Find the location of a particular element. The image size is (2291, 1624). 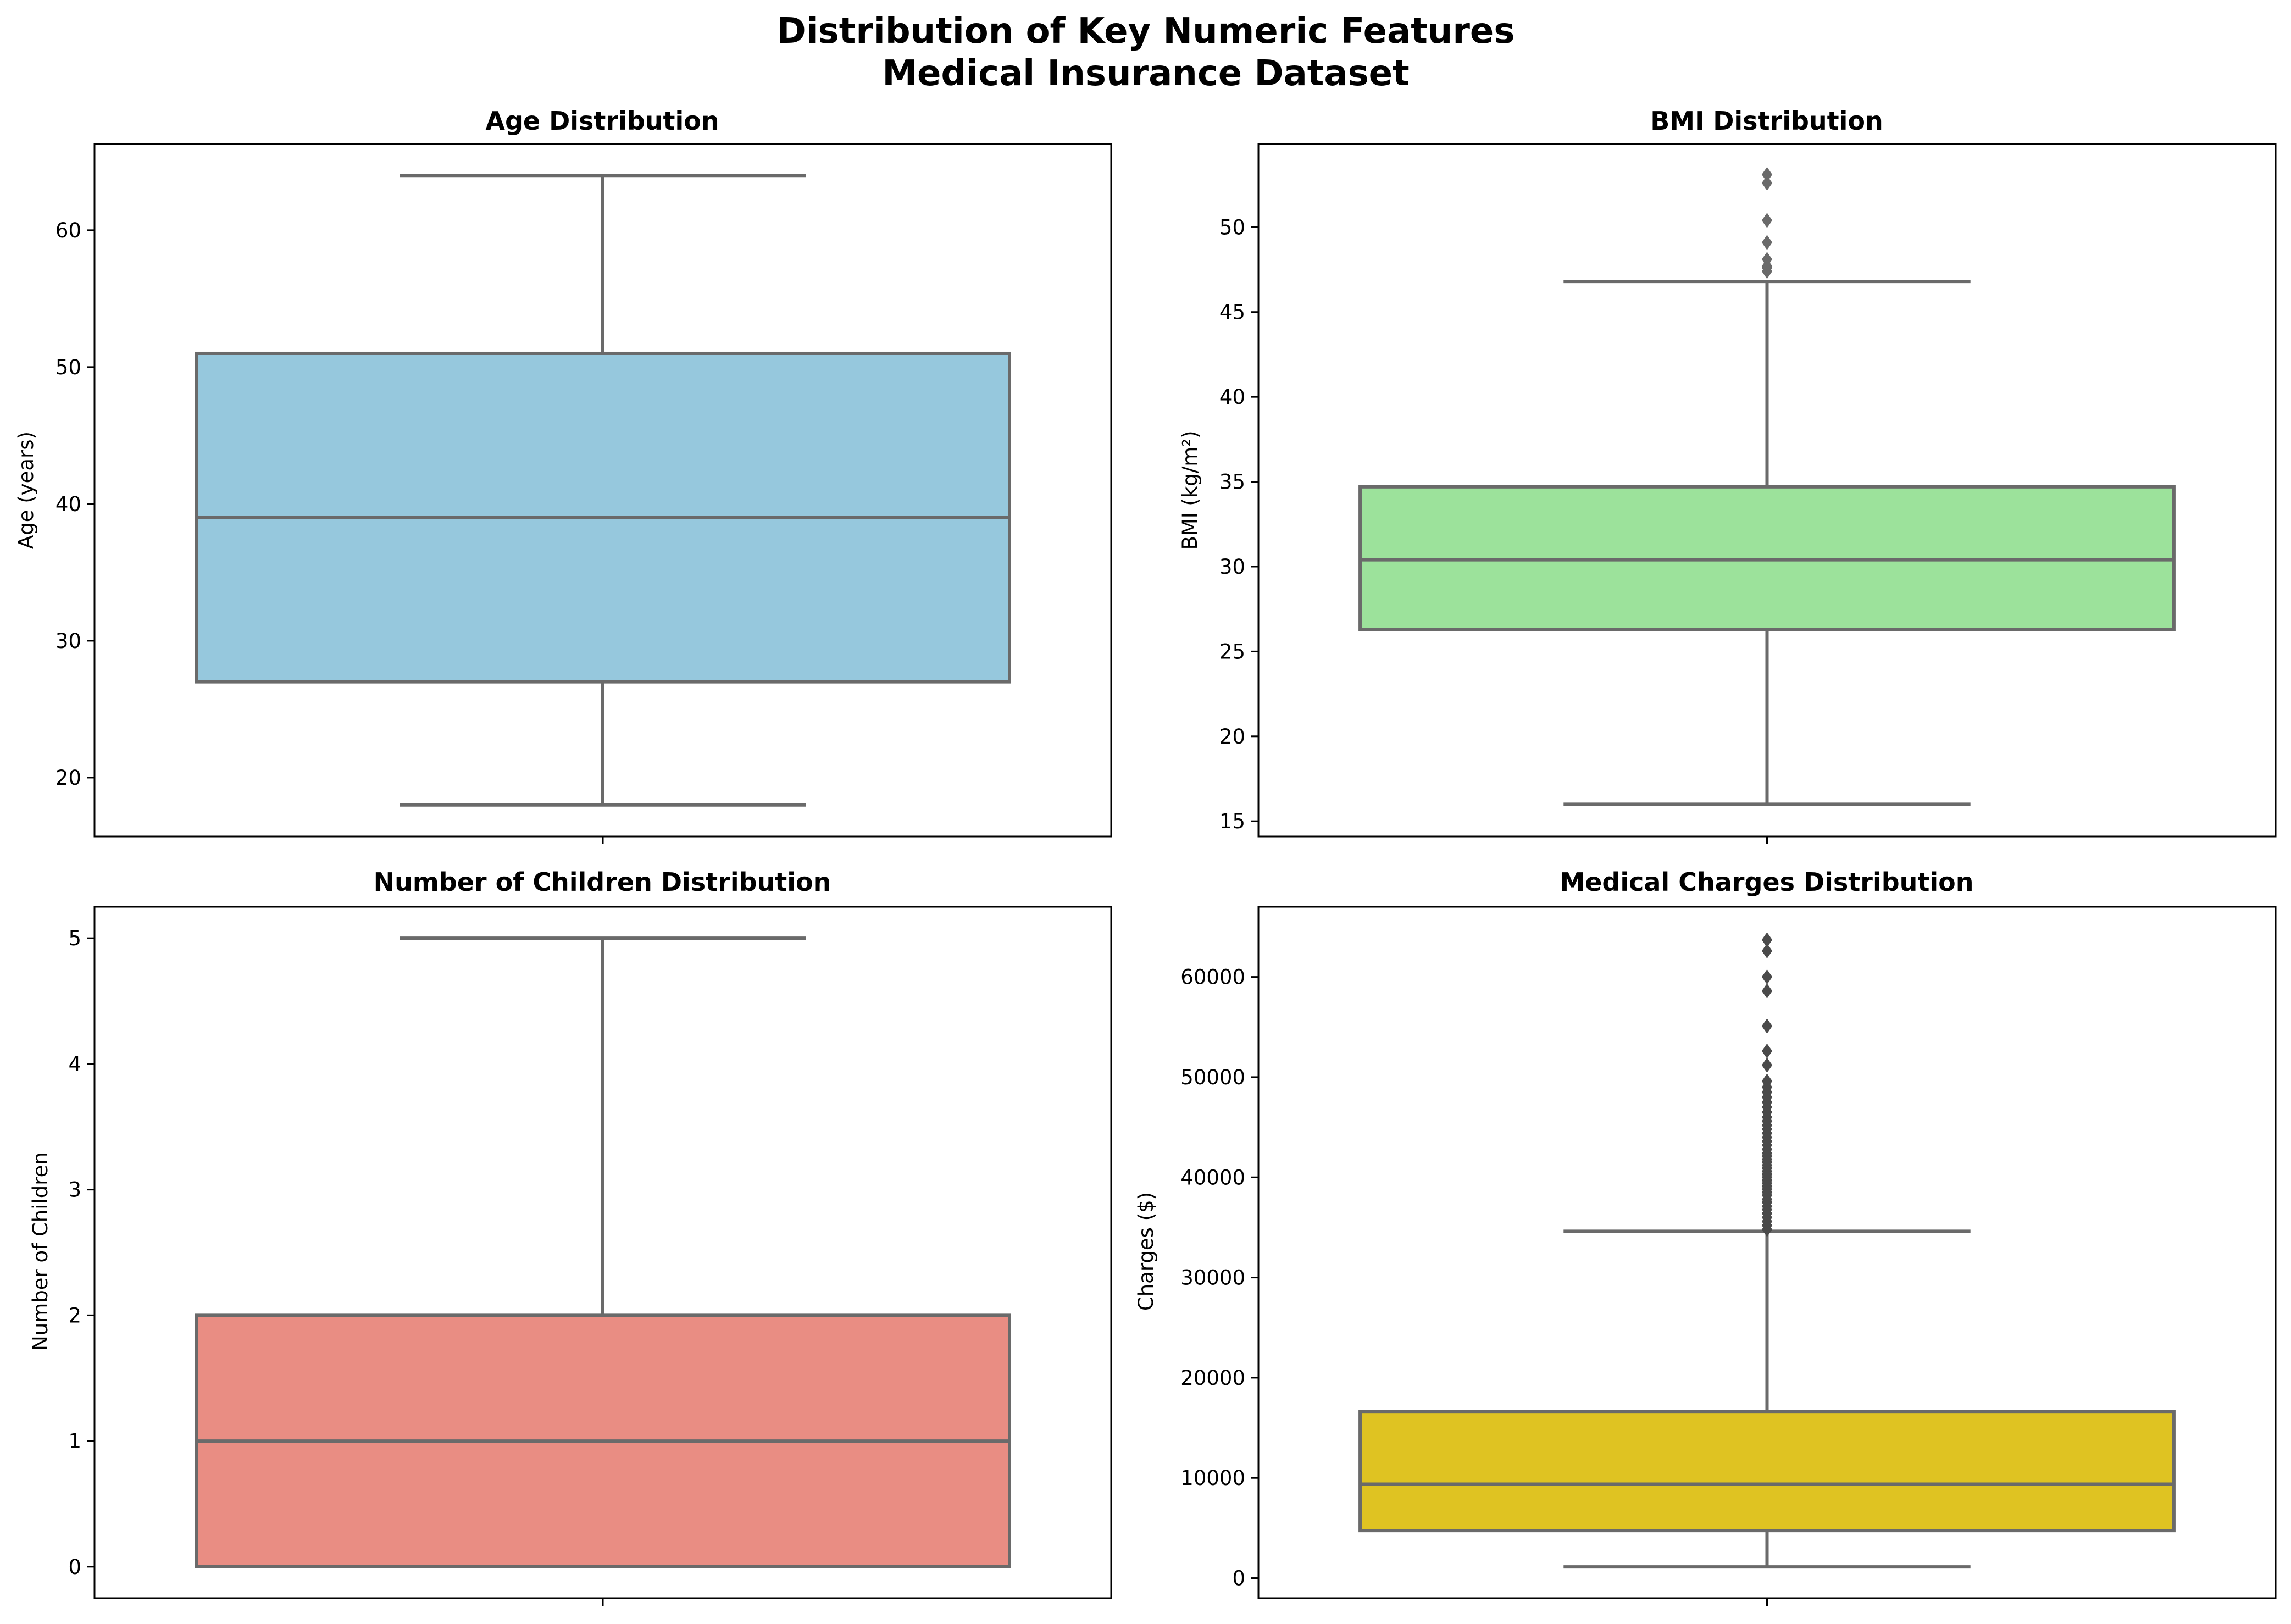

bmi-y-tick-label: 20 is located at coordinates (1232, 737).